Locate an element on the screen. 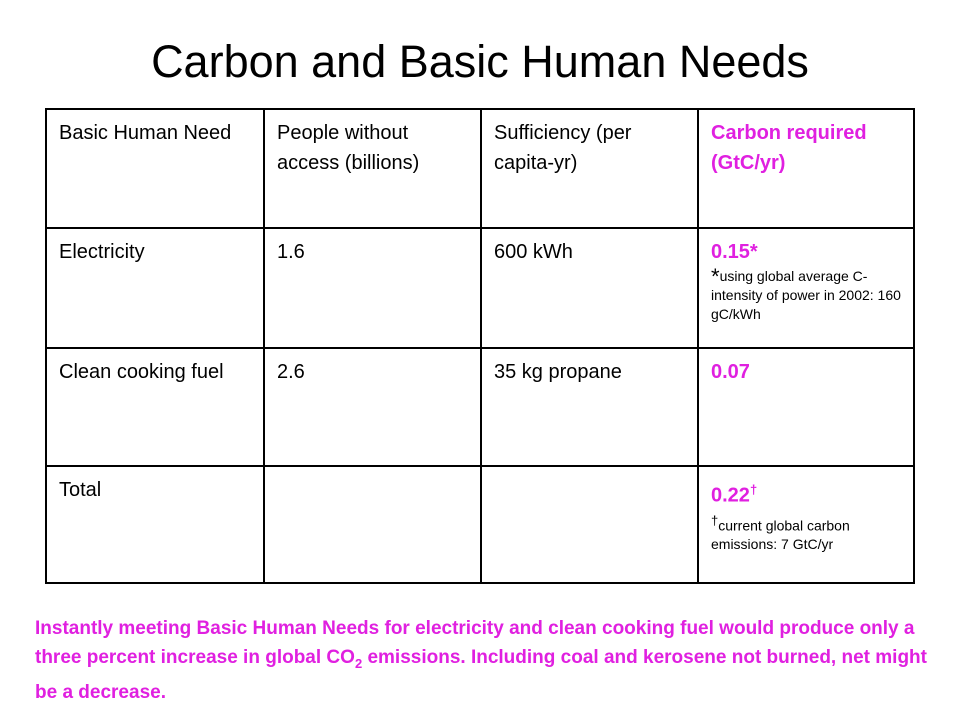 This screenshot has height=720, width=960. carbon-mark: † is located at coordinates (753, 489).